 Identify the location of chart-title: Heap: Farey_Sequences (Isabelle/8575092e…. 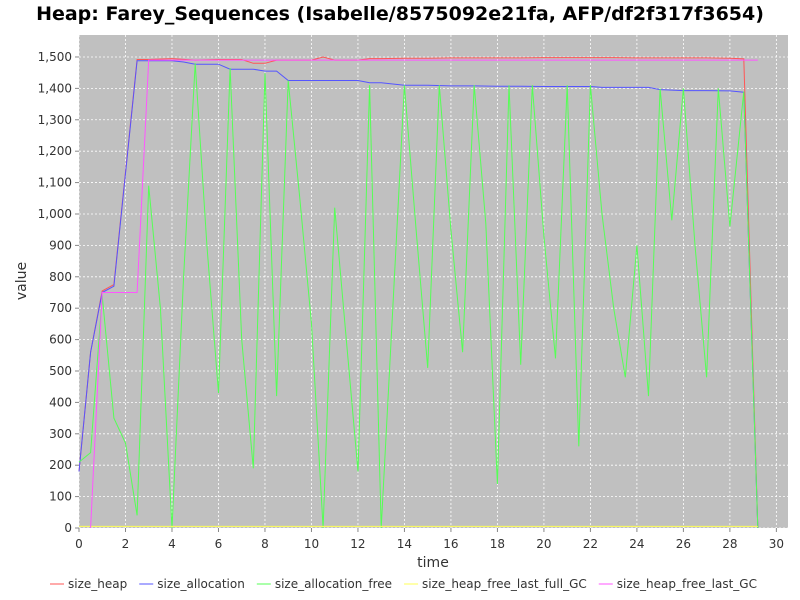
(400, 14).